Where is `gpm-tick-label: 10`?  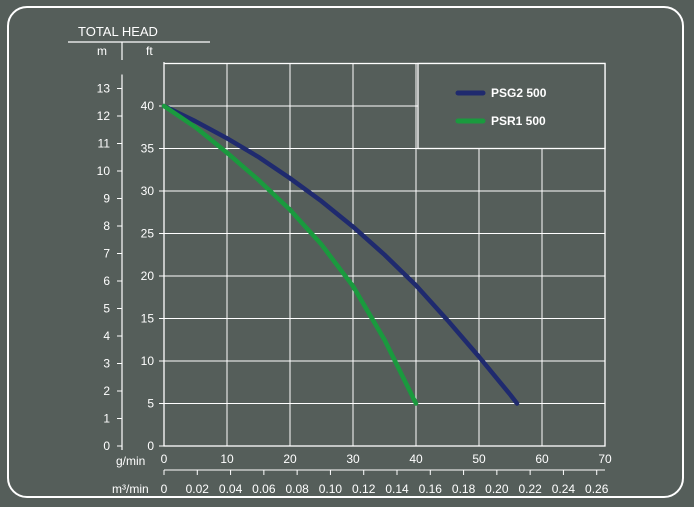 gpm-tick-label: 10 is located at coordinates (227, 459).